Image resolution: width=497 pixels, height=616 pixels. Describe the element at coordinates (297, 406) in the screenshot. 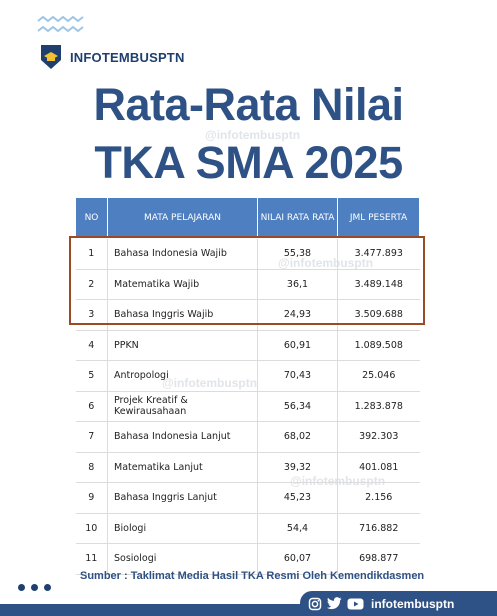

I see `row-average: 56,34` at that location.